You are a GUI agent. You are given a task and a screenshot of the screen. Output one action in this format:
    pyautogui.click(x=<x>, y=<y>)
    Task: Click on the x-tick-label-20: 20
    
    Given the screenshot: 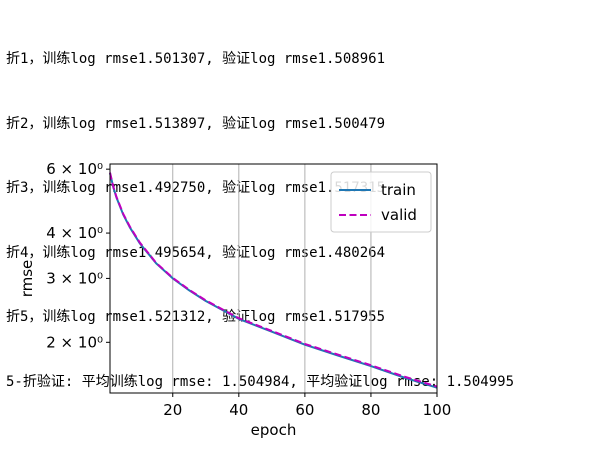 What is the action you would take?
    pyautogui.click(x=172, y=410)
    